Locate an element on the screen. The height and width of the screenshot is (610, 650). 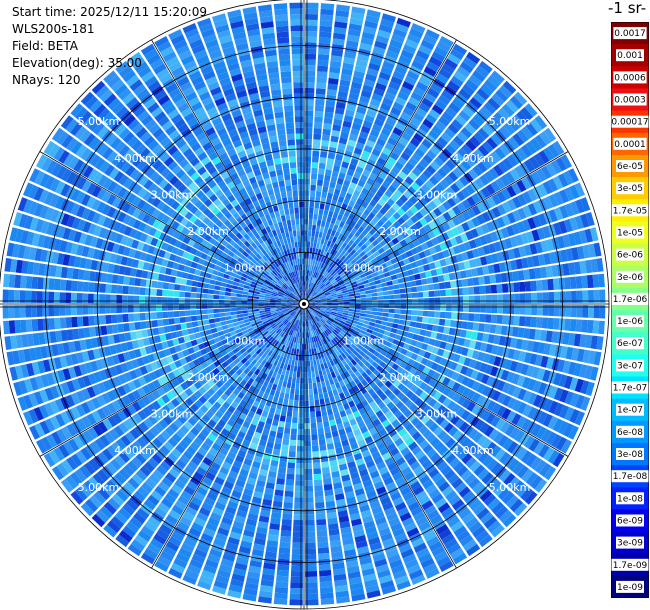
colorbar-label: 6e-08 is located at coordinates (630, 433).